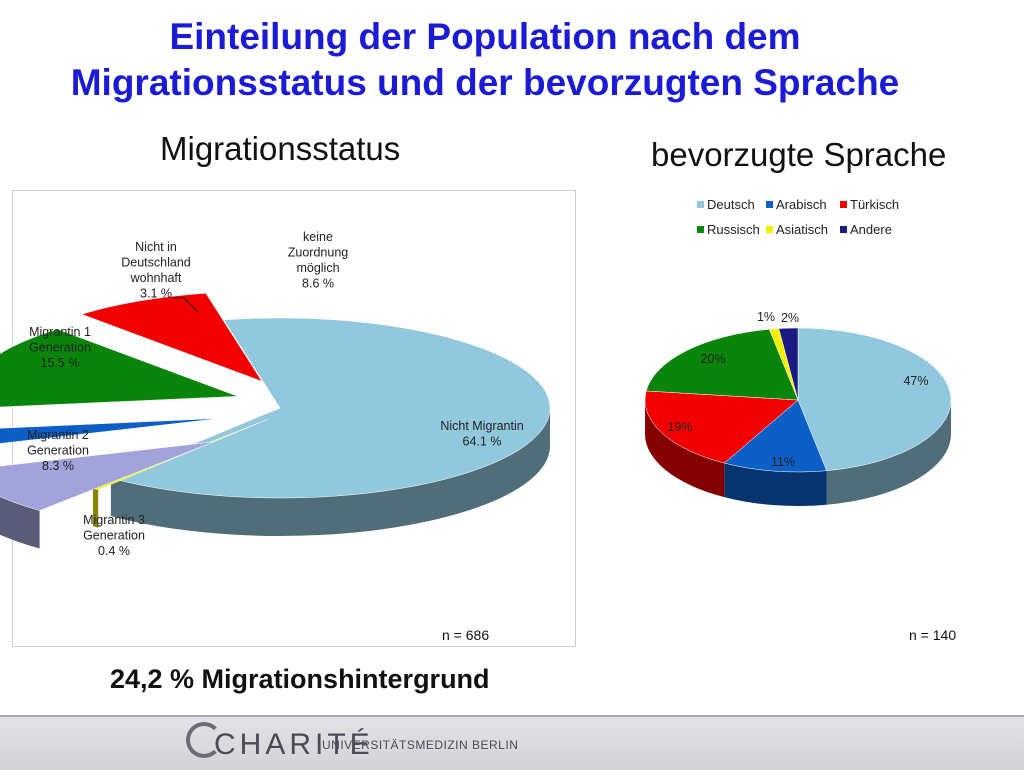  I want to click on chart-left-title: Migrationsstatus, so click(280, 148).